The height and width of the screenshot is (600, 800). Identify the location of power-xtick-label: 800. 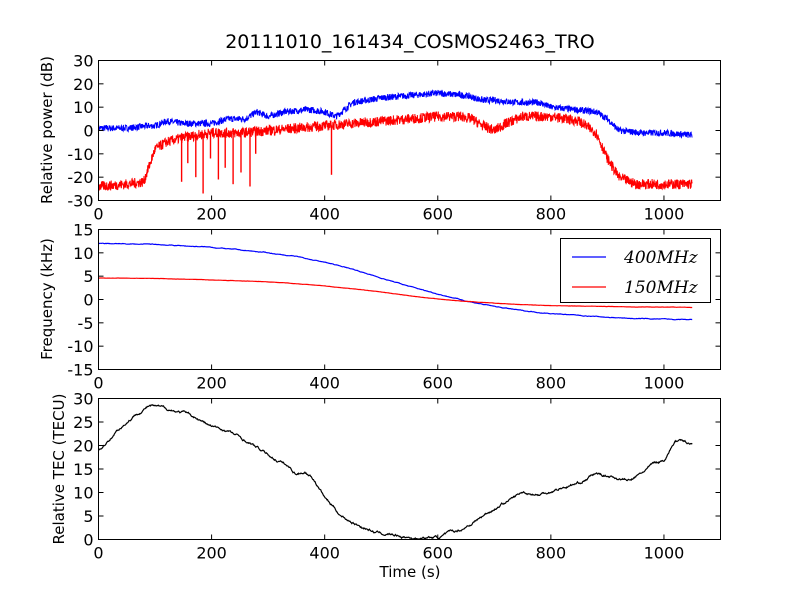
(551, 214).